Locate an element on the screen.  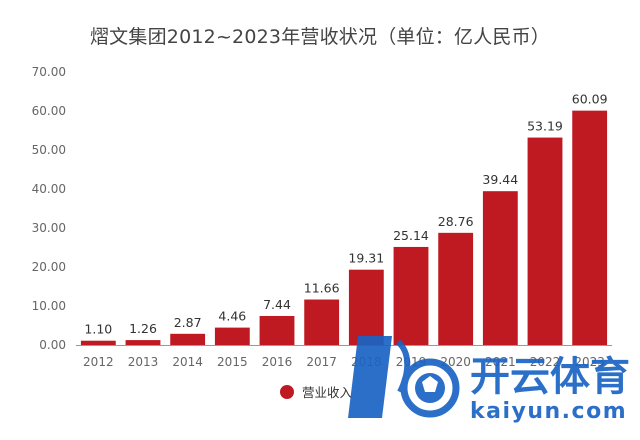
watermark-logo: 开云体育 kaiyun.com is located at coordinates (489, 380).